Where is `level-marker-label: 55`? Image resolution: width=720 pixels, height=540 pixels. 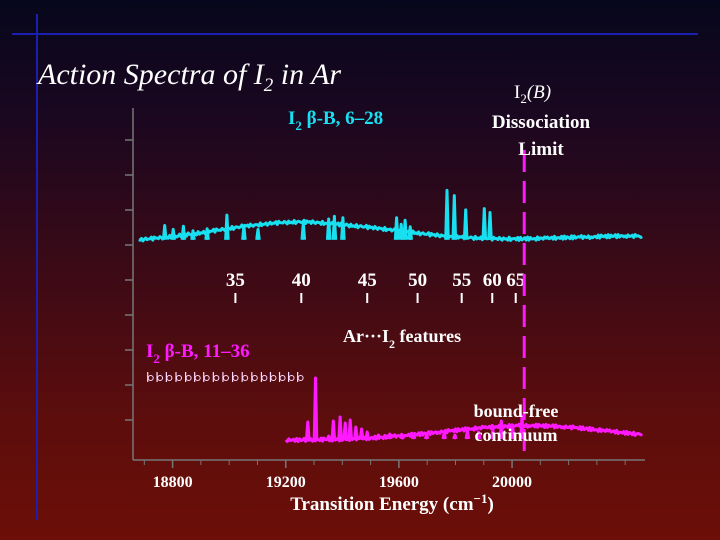 level-marker-label: 55 is located at coordinates (461, 280).